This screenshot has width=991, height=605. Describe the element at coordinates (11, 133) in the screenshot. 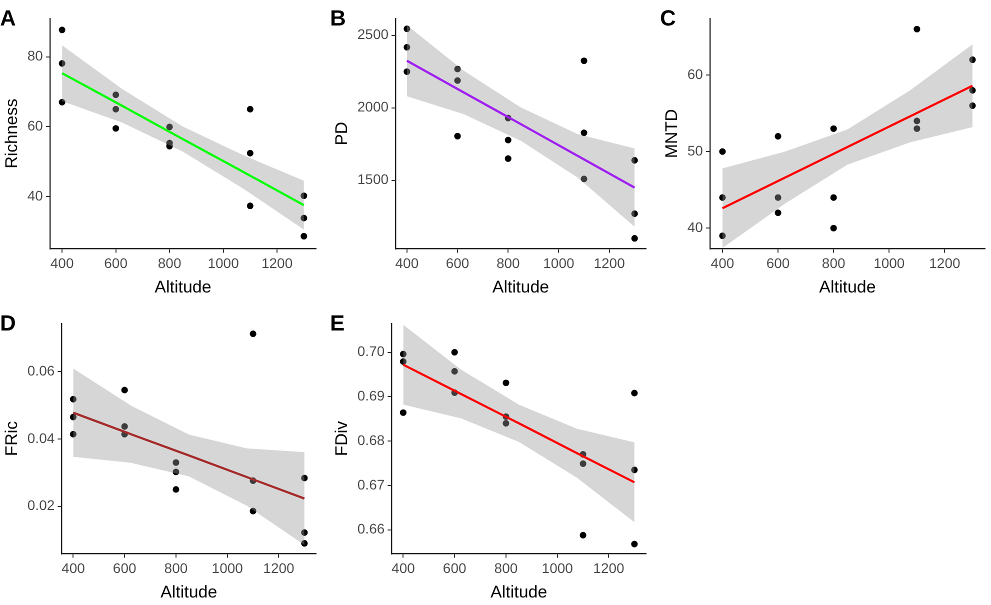

I see `y-axis-title: Richness` at that location.